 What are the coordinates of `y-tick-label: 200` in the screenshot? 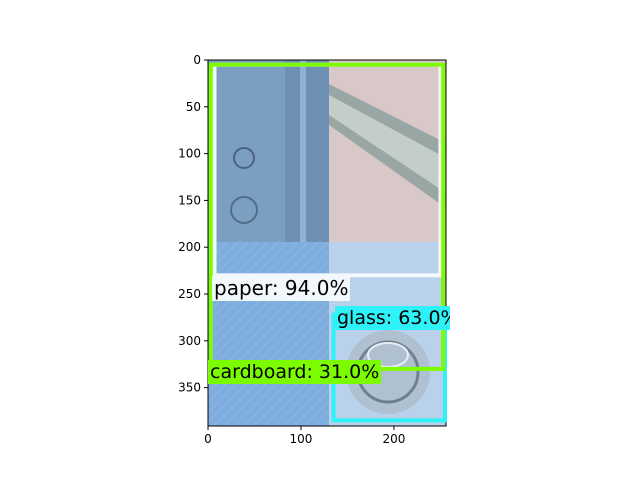 It's located at (189, 247).